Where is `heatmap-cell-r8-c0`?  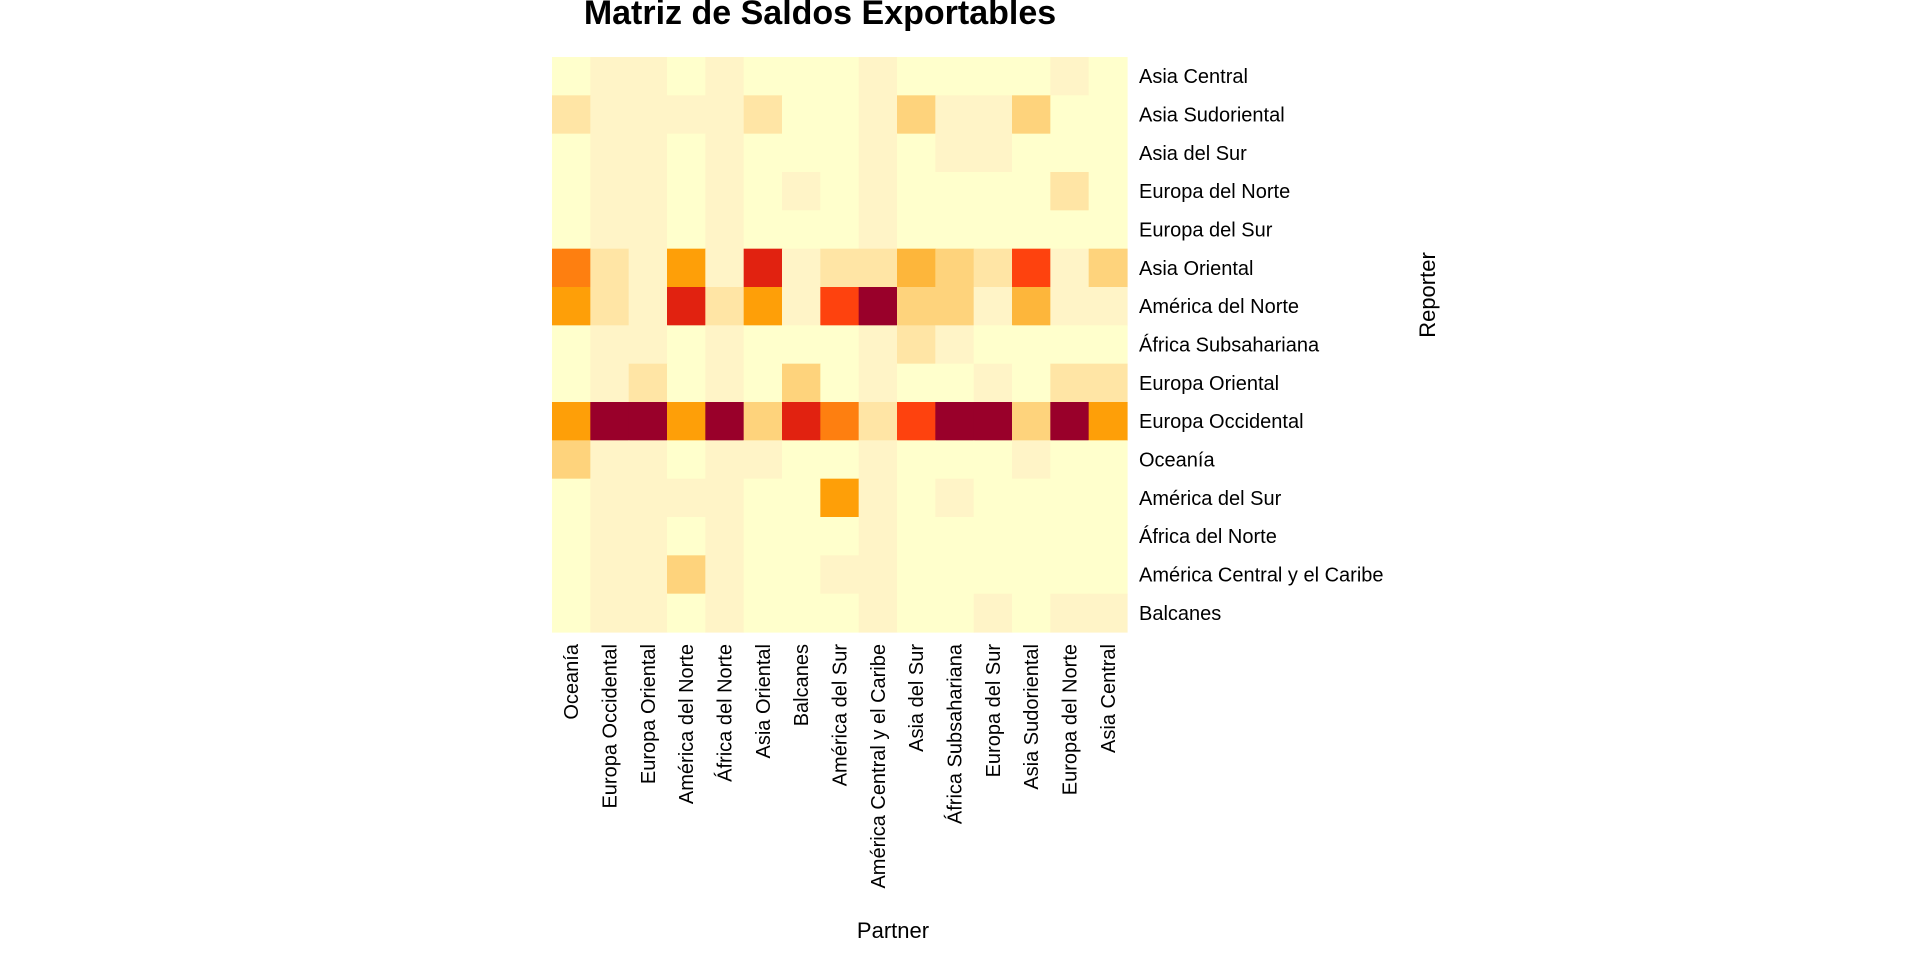 heatmap-cell-r8-c0 is located at coordinates (571, 383).